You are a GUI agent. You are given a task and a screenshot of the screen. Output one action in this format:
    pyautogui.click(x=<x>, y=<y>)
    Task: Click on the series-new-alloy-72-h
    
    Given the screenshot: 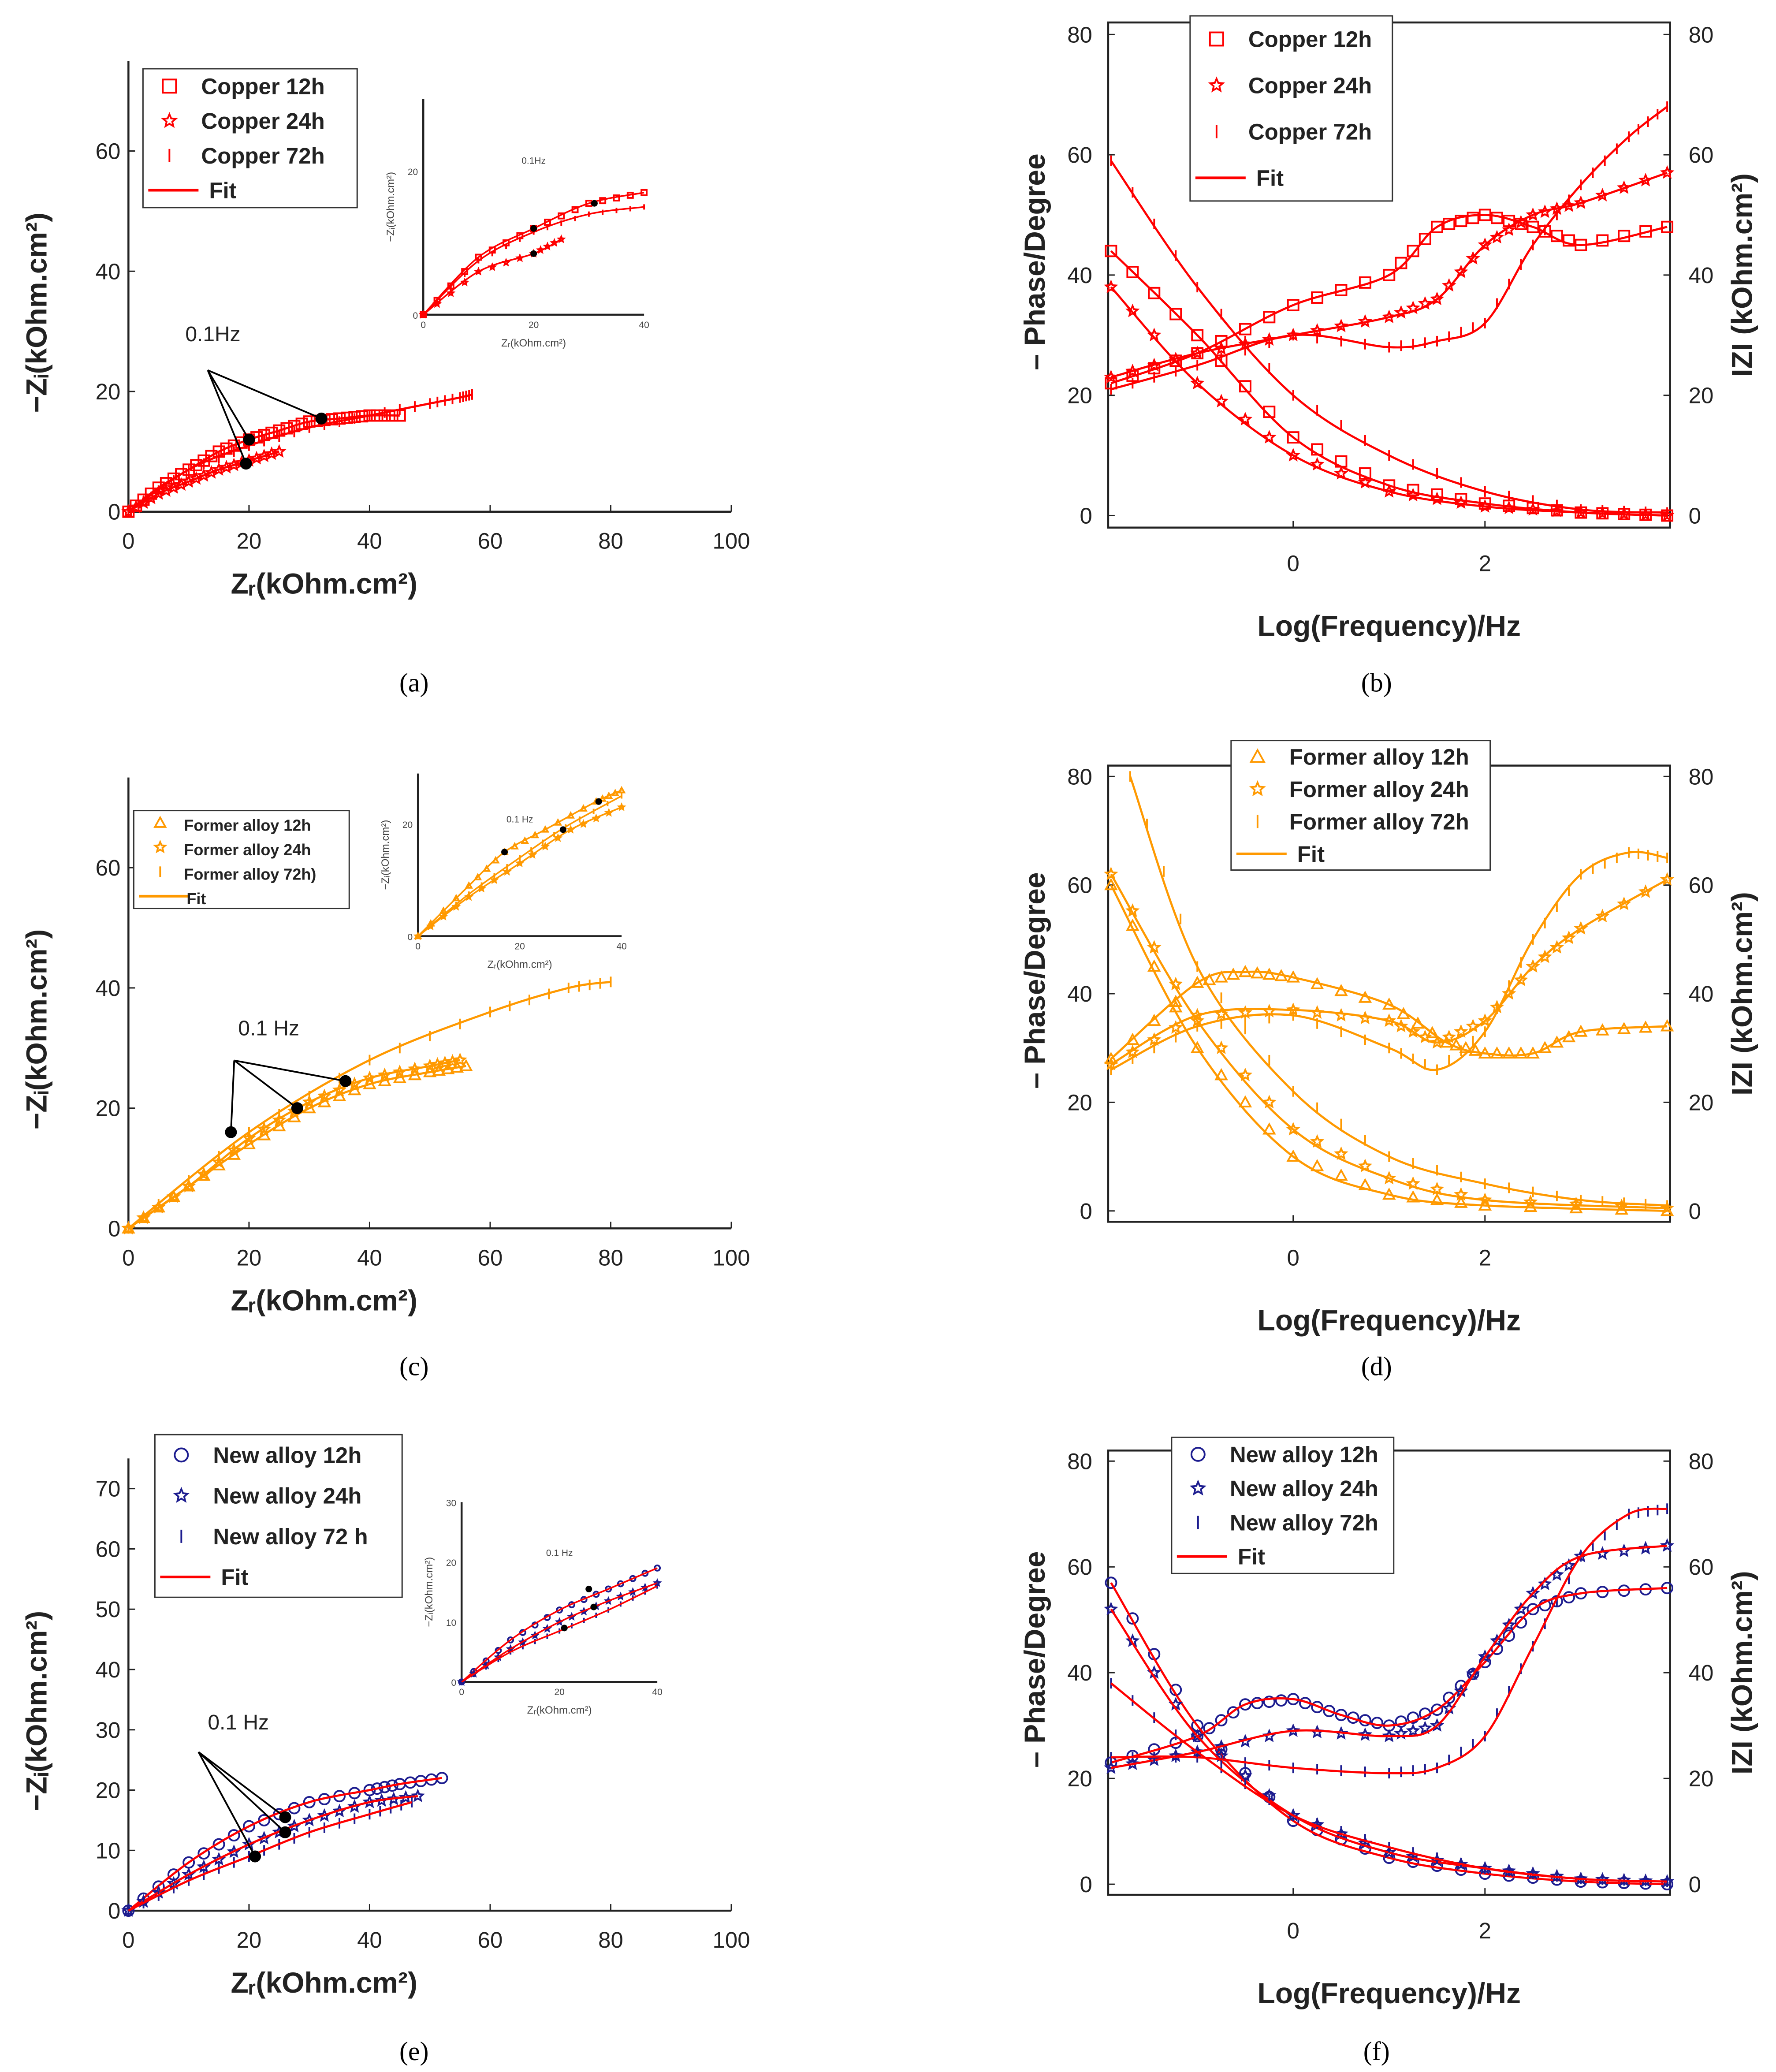 What is the action you would take?
    pyautogui.click(x=270, y=1856)
    